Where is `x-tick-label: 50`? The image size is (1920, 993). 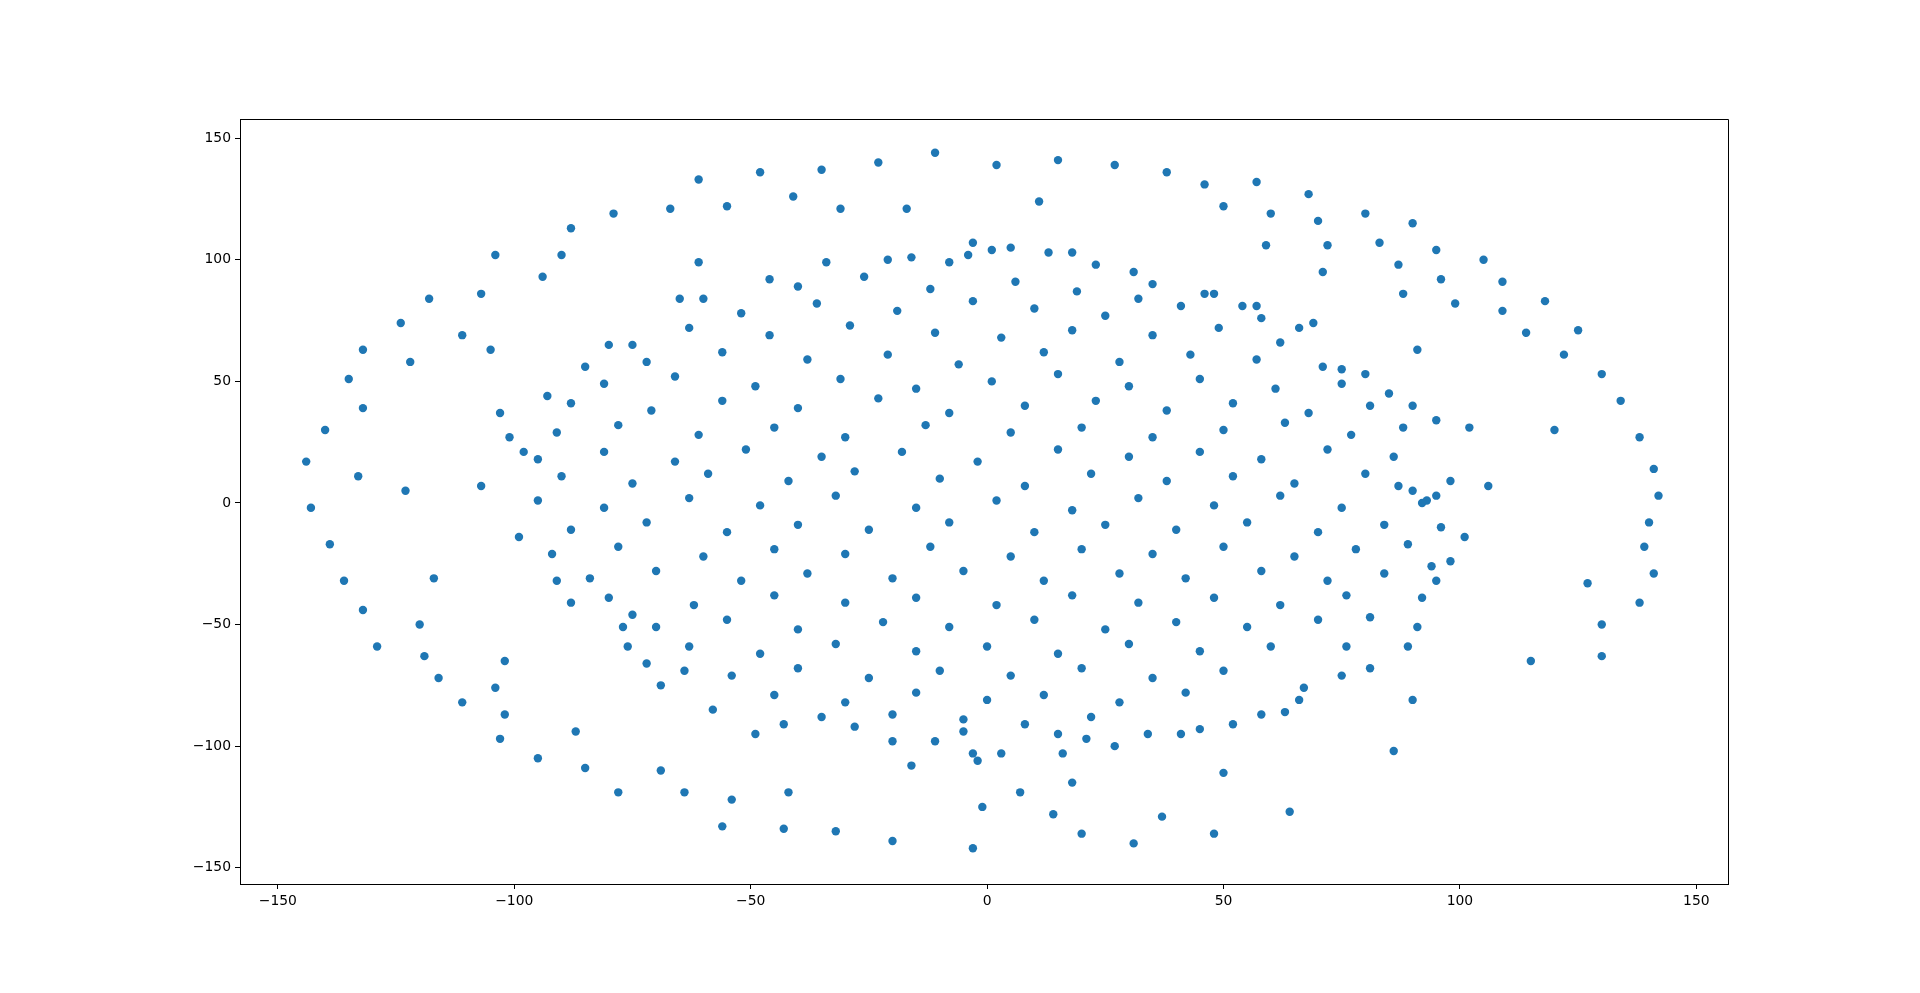
x-tick-label: 50 is located at coordinates (1223, 899).